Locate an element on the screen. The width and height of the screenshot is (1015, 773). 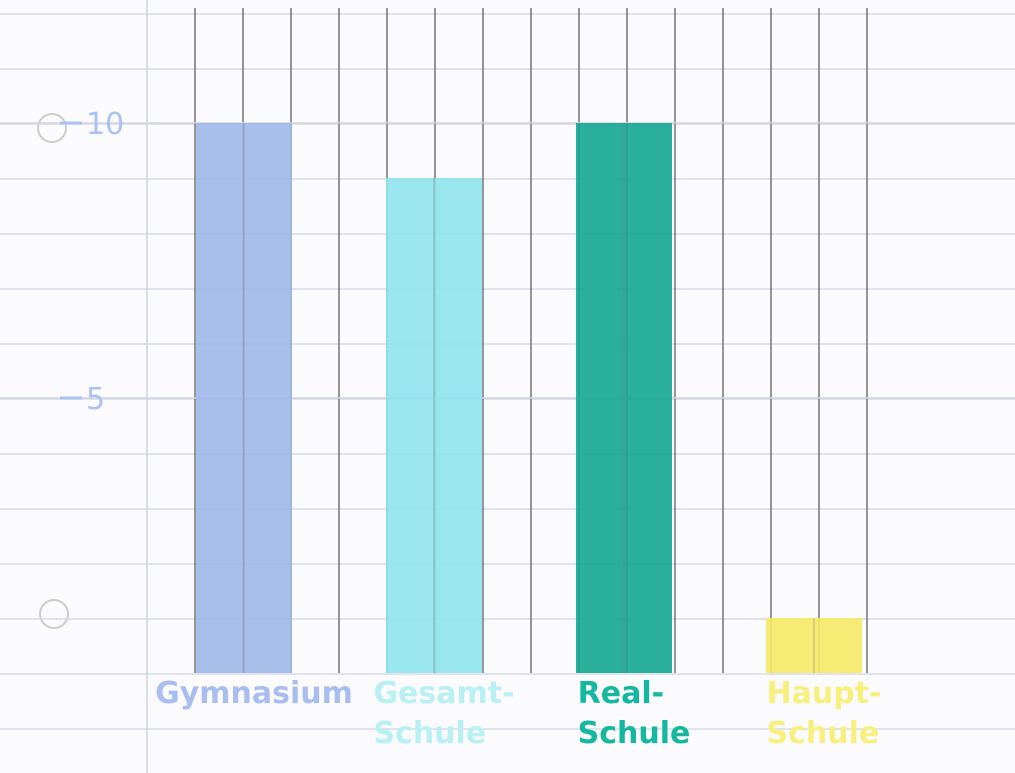
x-tick-label: Gymnasium is located at coordinates (254, 693).